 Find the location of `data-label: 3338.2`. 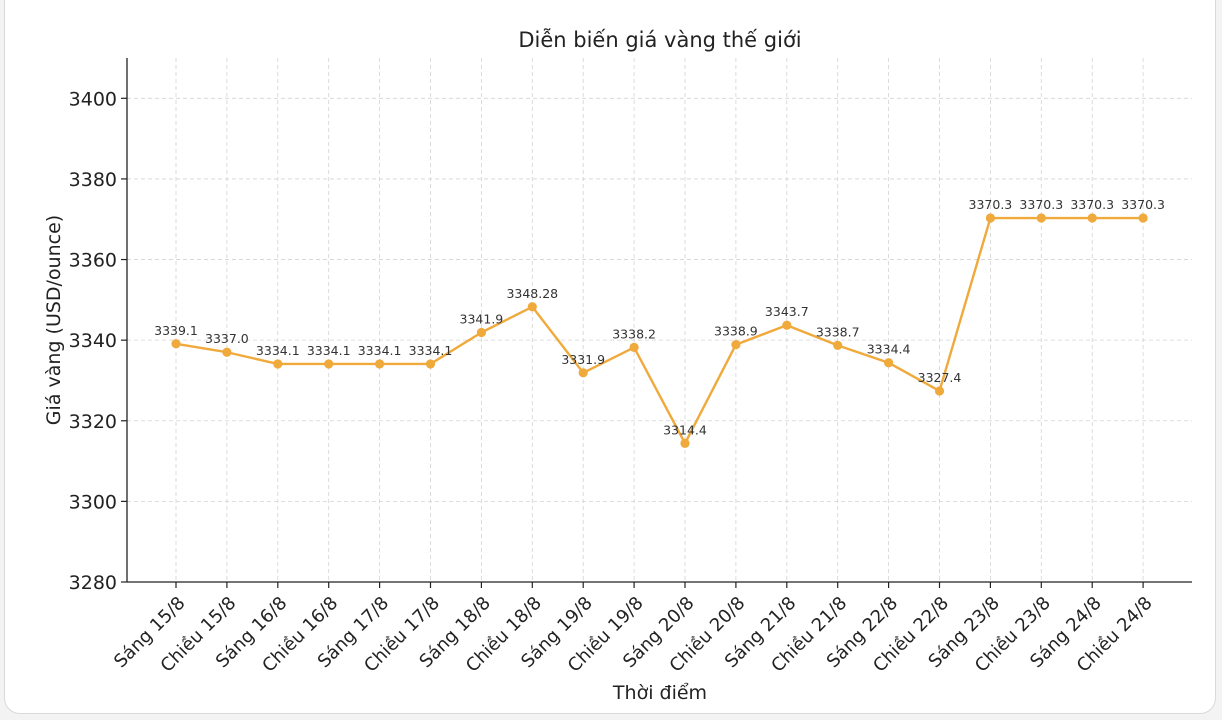

data-label: 3338.2 is located at coordinates (634, 333).